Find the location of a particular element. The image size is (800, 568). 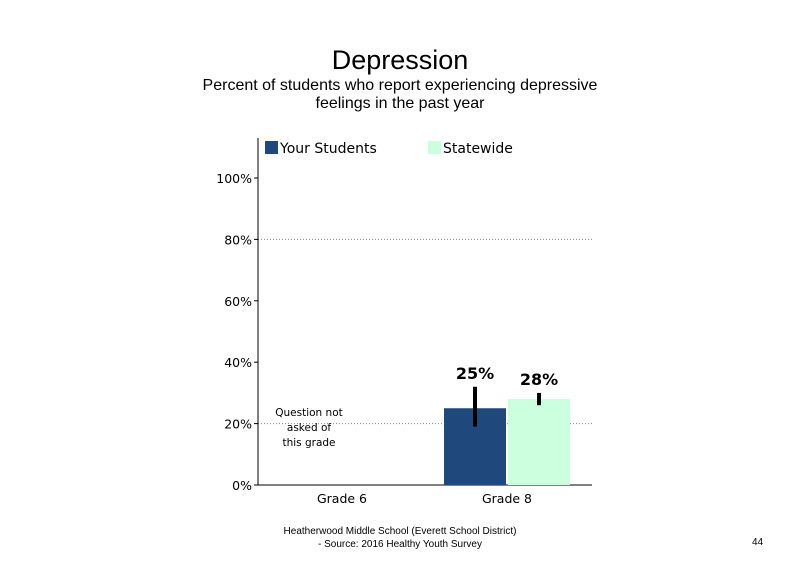

annotation-question-not-asked: this grade is located at coordinates (308, 443).